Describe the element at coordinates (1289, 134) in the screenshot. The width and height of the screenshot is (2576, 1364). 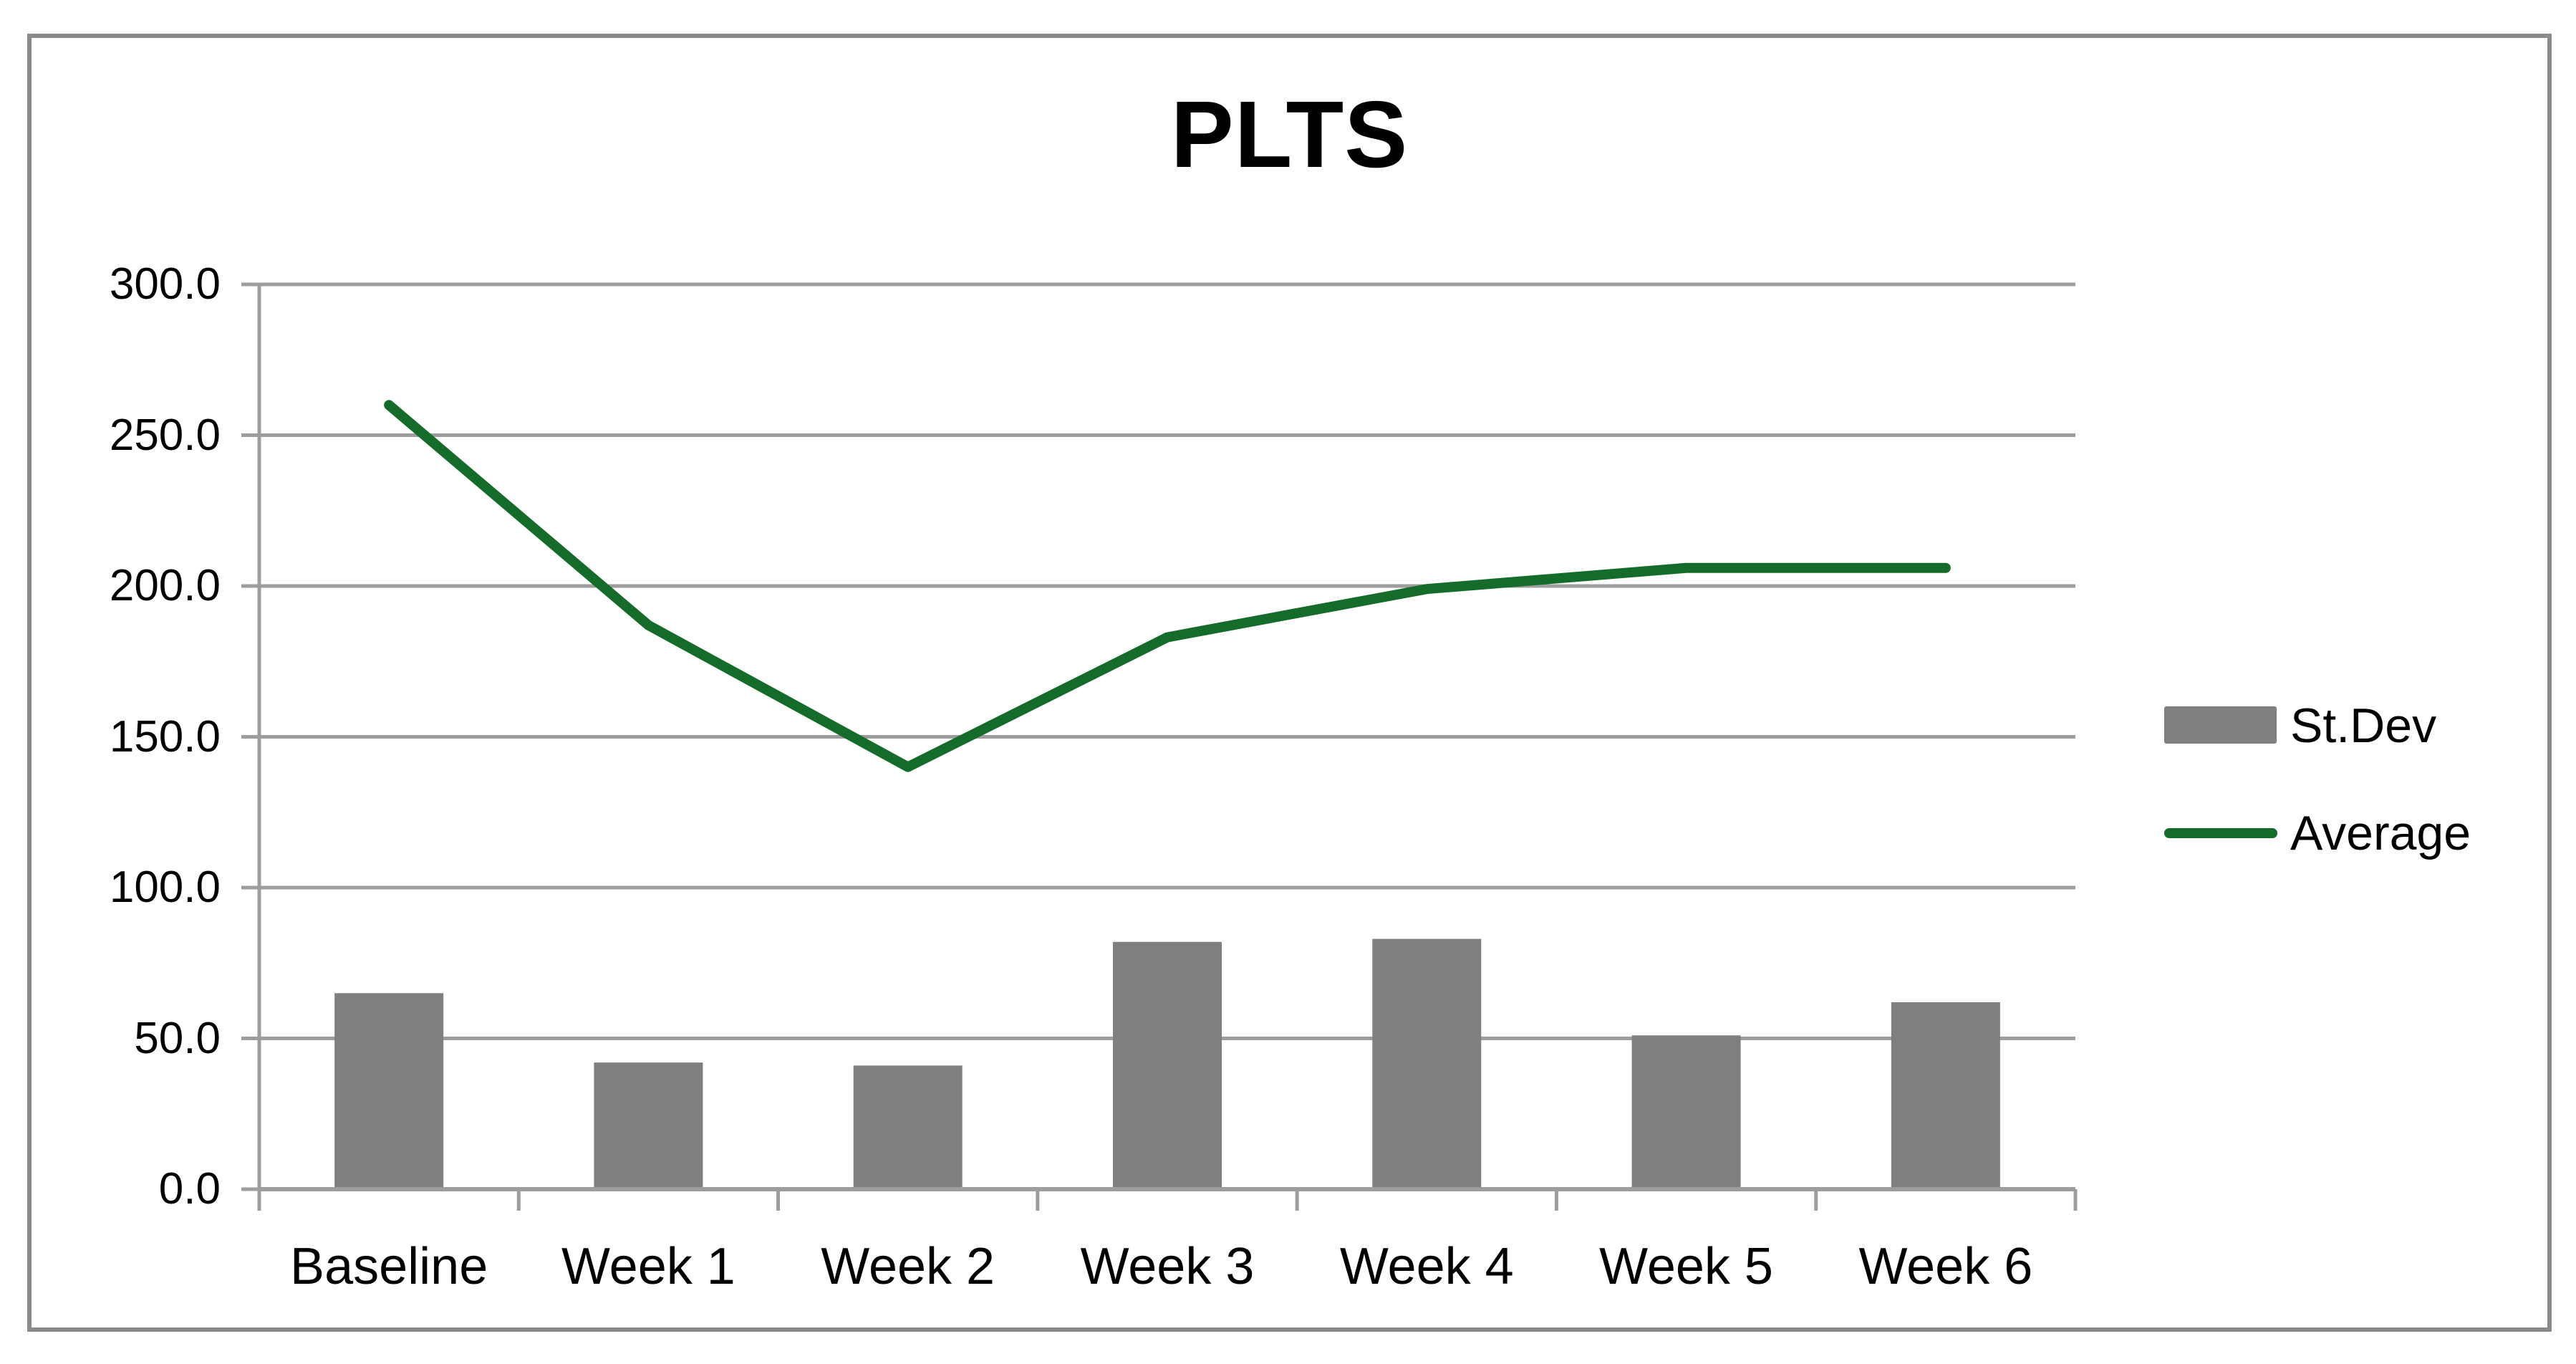
I see `chart-title: PLTS` at that location.